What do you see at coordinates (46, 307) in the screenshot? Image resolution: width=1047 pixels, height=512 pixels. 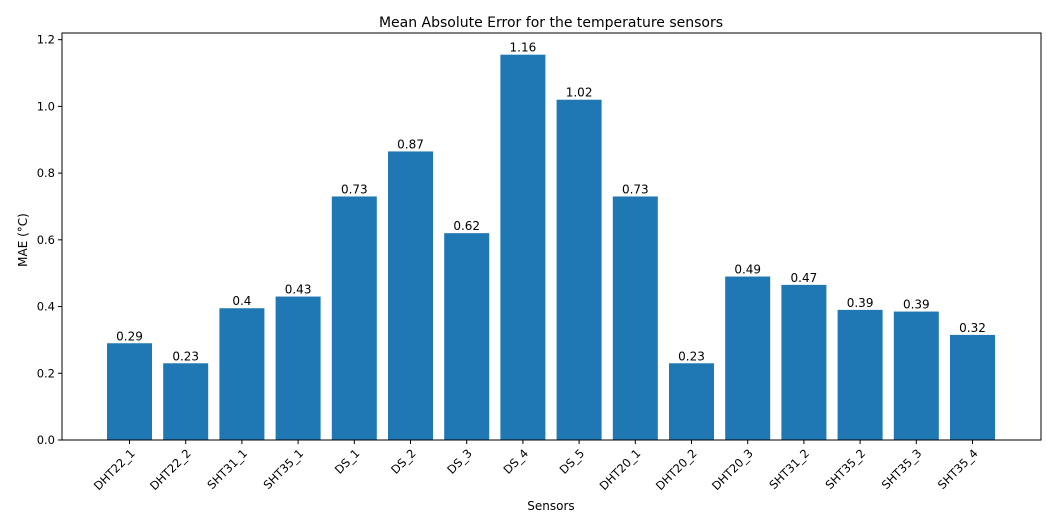 I see `y-tick-label: 0.4` at bounding box center [46, 307].